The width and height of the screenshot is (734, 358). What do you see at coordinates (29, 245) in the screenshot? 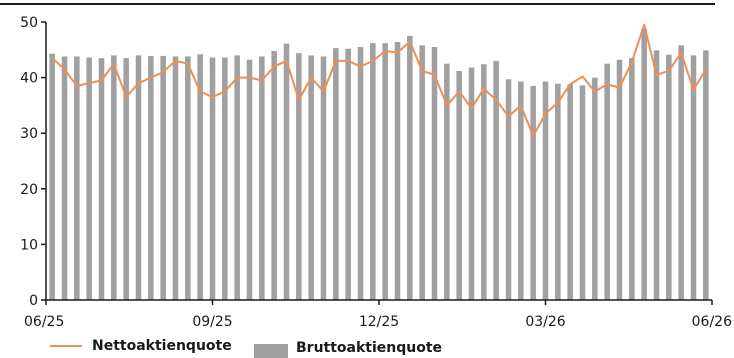
I see `y-tick-label: 10` at bounding box center [29, 245].